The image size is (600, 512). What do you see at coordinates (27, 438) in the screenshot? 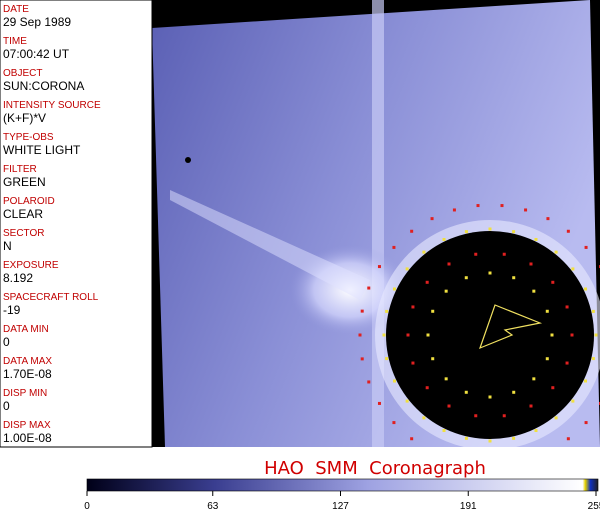
I see `field-value: 1.00E-08` at bounding box center [27, 438].